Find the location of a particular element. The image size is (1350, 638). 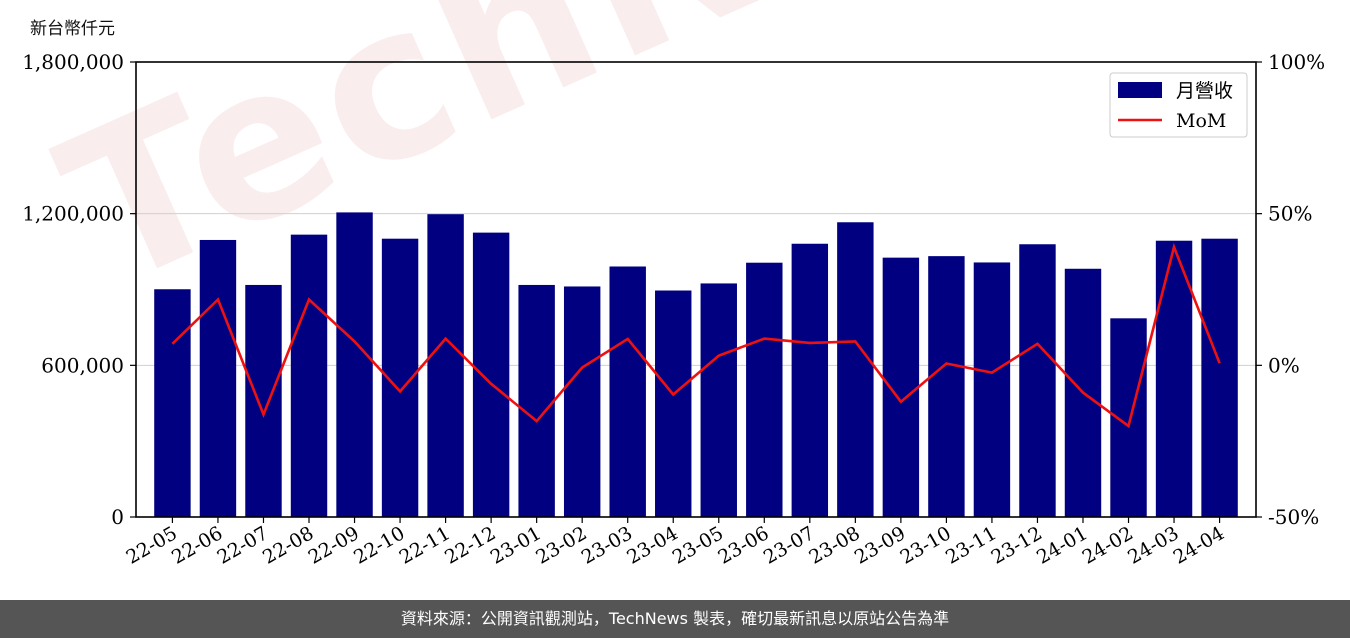

left-tick-label: 1,200,000 is located at coordinates (73, 214).